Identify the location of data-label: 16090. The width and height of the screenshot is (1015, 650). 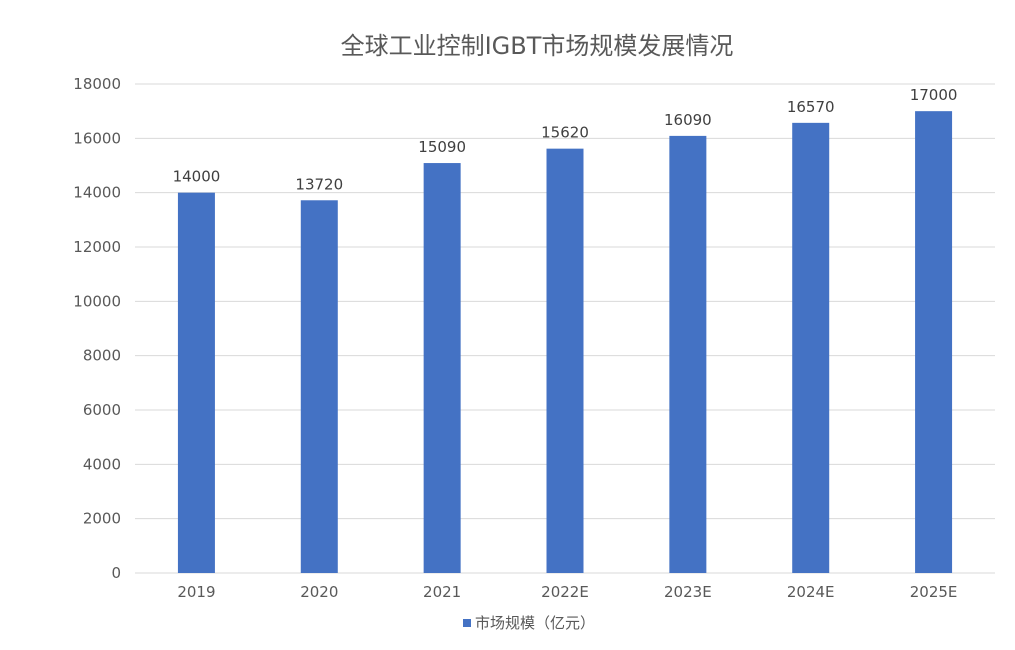
(688, 120).